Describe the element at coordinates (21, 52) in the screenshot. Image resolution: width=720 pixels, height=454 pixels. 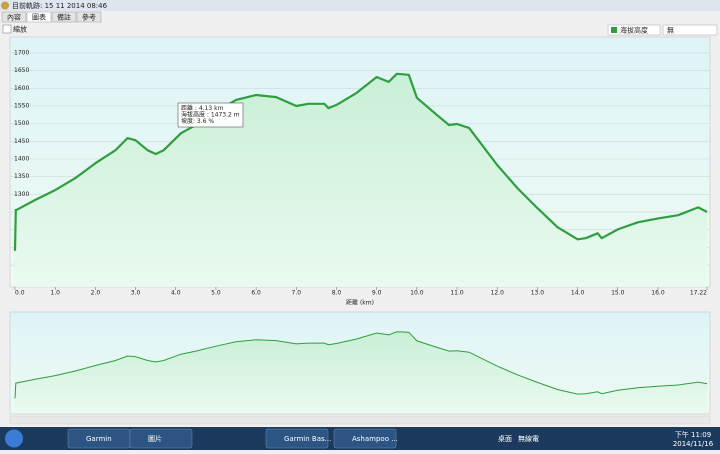
I see `y-tick-label: 1700` at that location.